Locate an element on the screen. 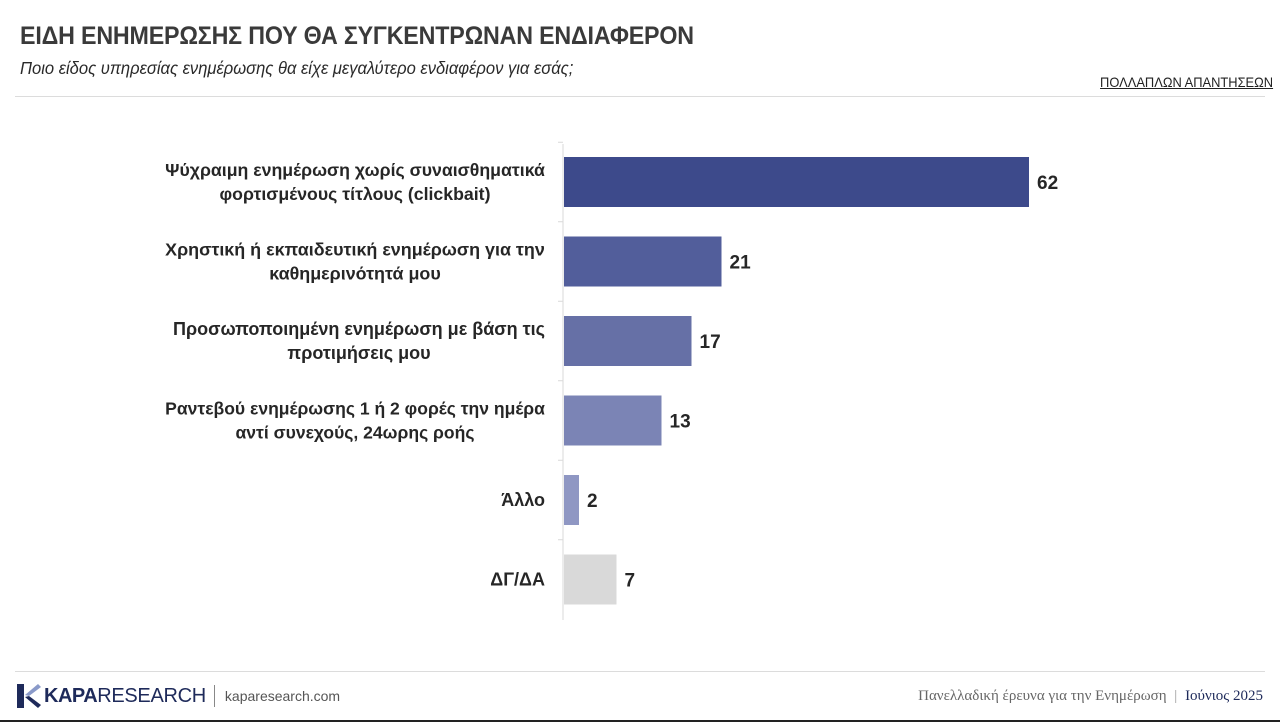 This screenshot has height=722, width=1280. survey-date: Ιούνιος 2025 is located at coordinates (1224, 696).